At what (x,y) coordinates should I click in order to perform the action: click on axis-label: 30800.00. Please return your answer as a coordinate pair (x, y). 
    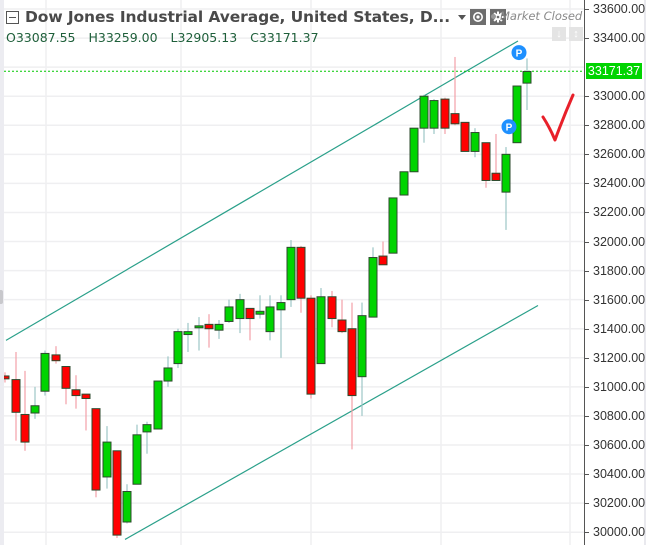
    Looking at the image, I should click on (619, 415).